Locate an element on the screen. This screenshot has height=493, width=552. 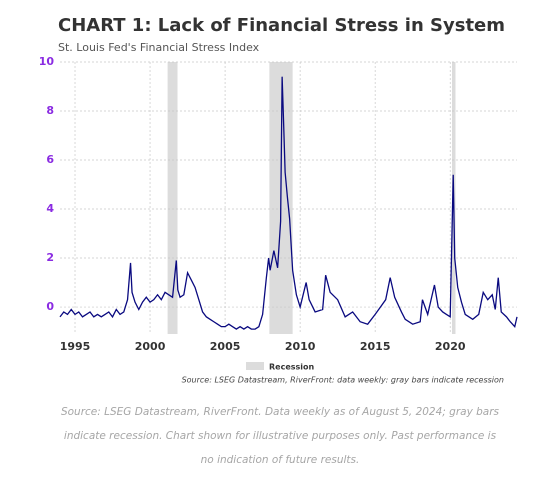
x-tick-label: 2005 is located at coordinates (225, 346).